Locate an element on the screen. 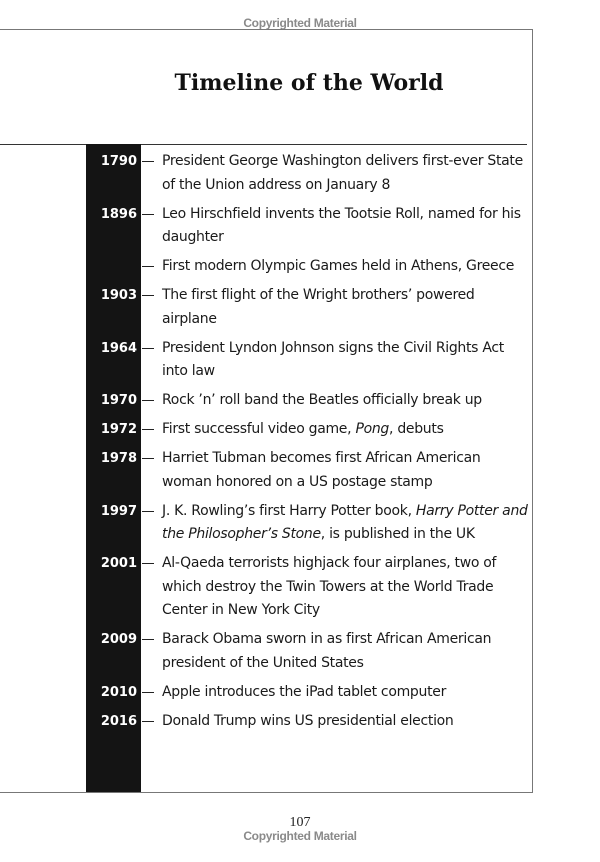  entry-year: 1896 is located at coordinates (118, 214).